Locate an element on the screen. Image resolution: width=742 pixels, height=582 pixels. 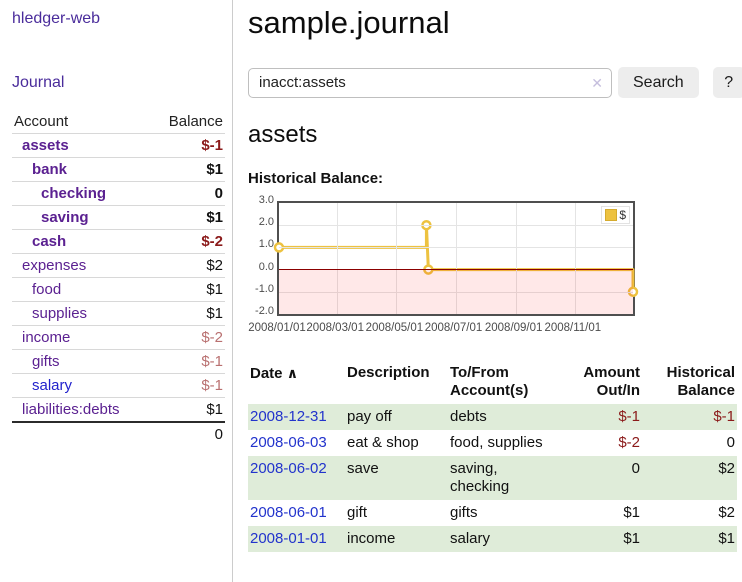
y-tick-label: -1.0 is located at coordinates (264, 288).